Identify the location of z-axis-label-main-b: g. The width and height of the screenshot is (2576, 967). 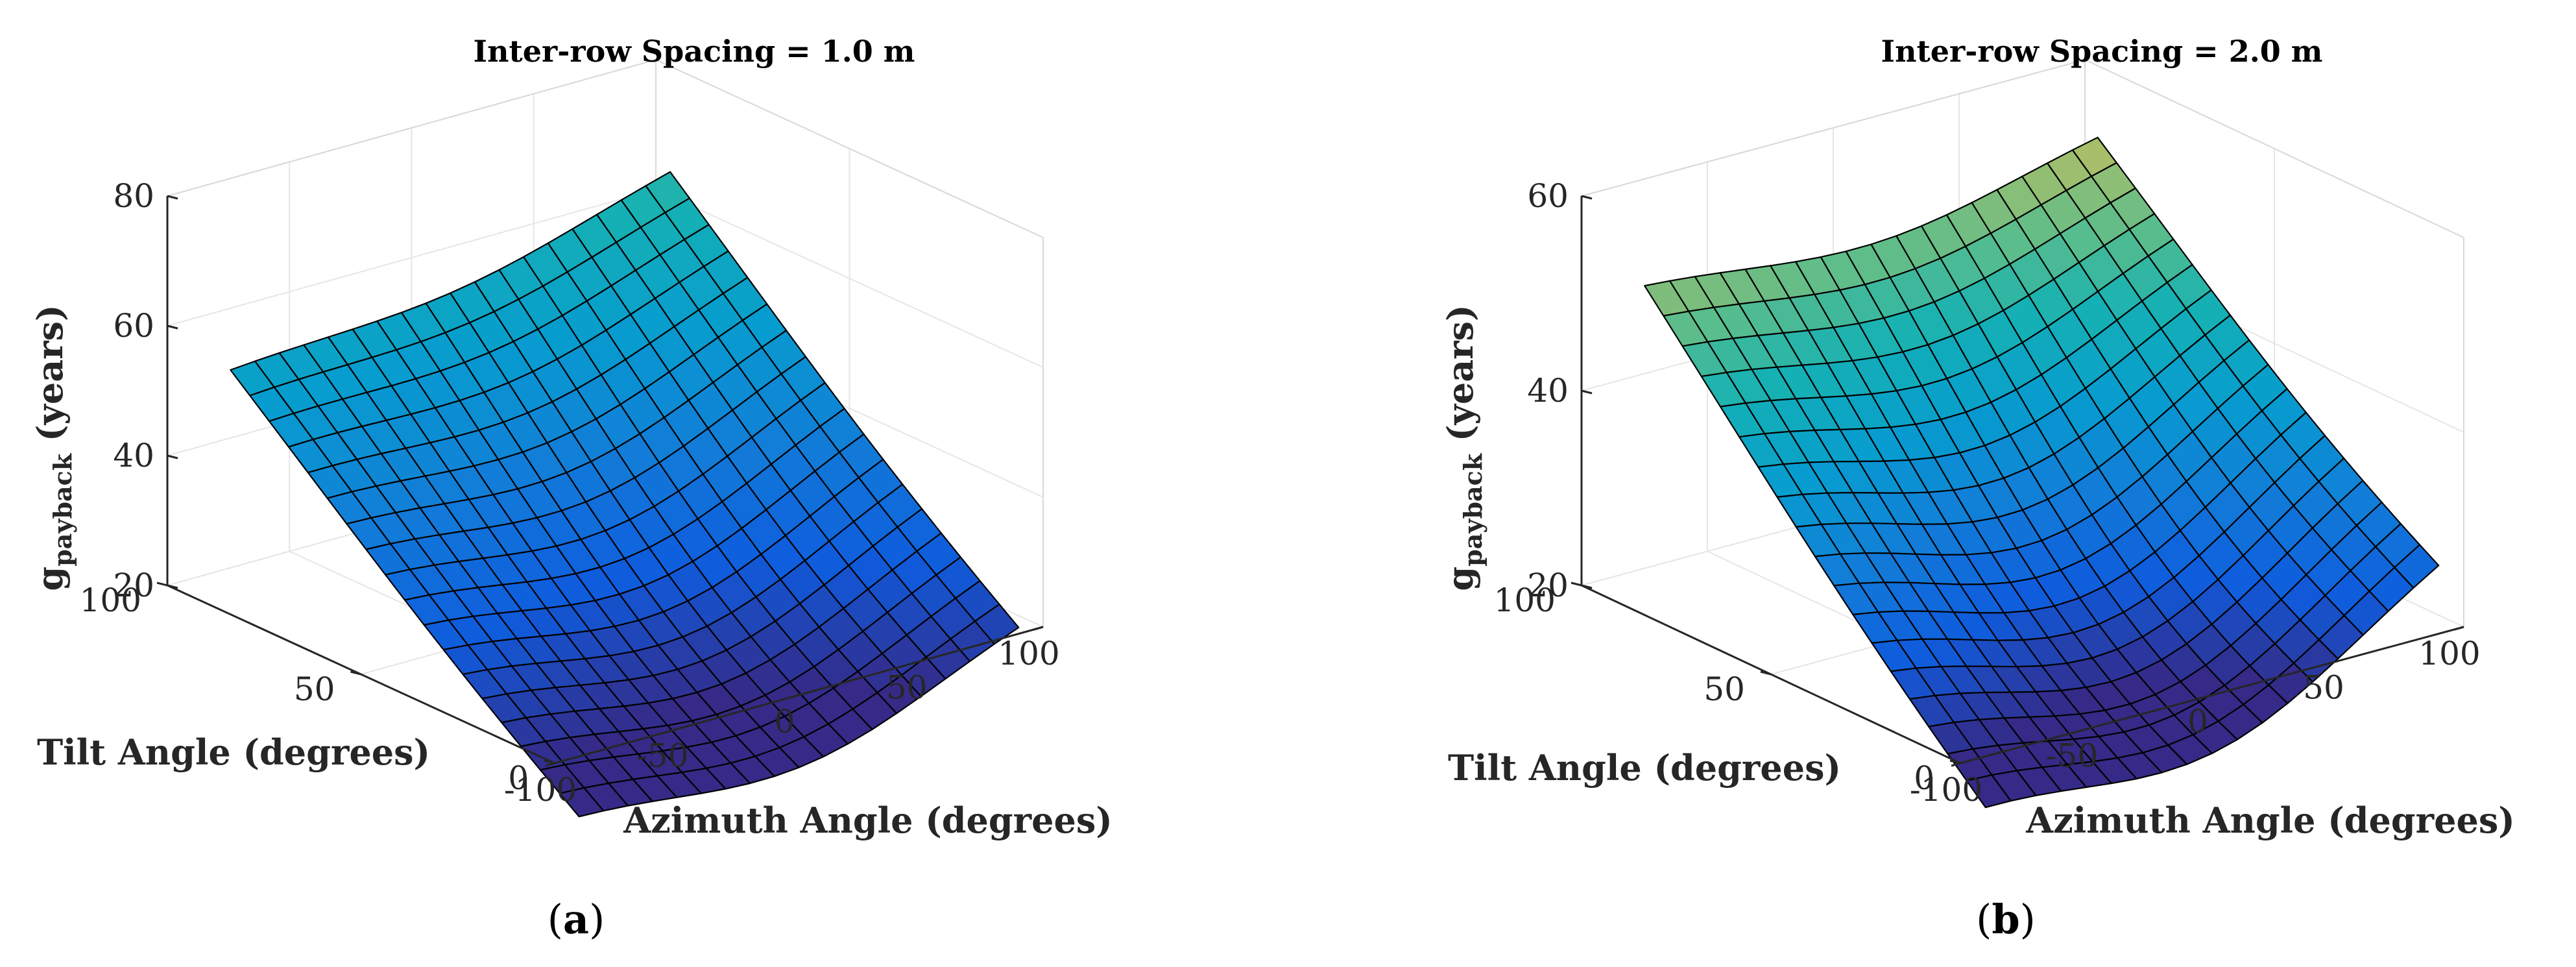
(1460, 579).